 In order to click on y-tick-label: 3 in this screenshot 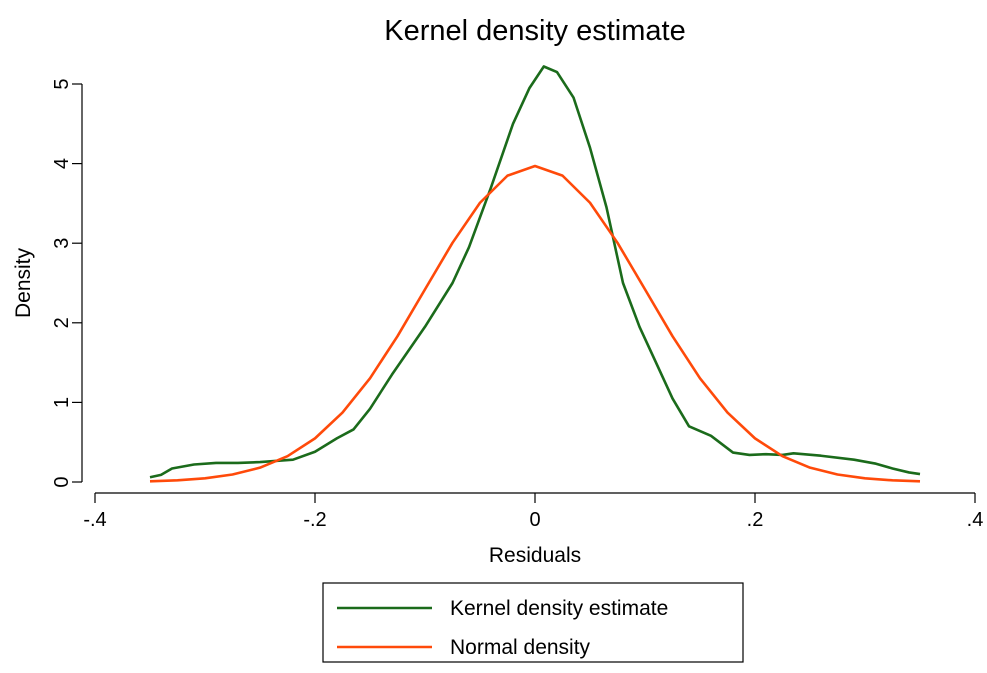, I will do `click(62, 243)`.